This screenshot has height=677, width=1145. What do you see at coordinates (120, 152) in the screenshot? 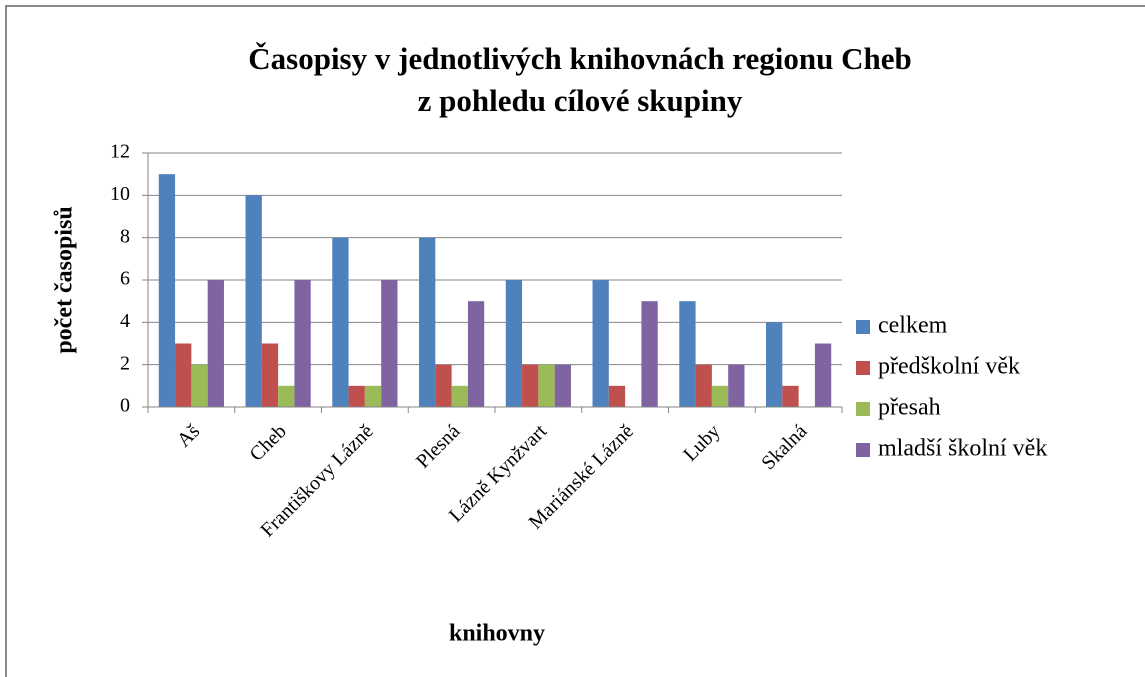
I see `y-tick-label: 12` at bounding box center [120, 152].